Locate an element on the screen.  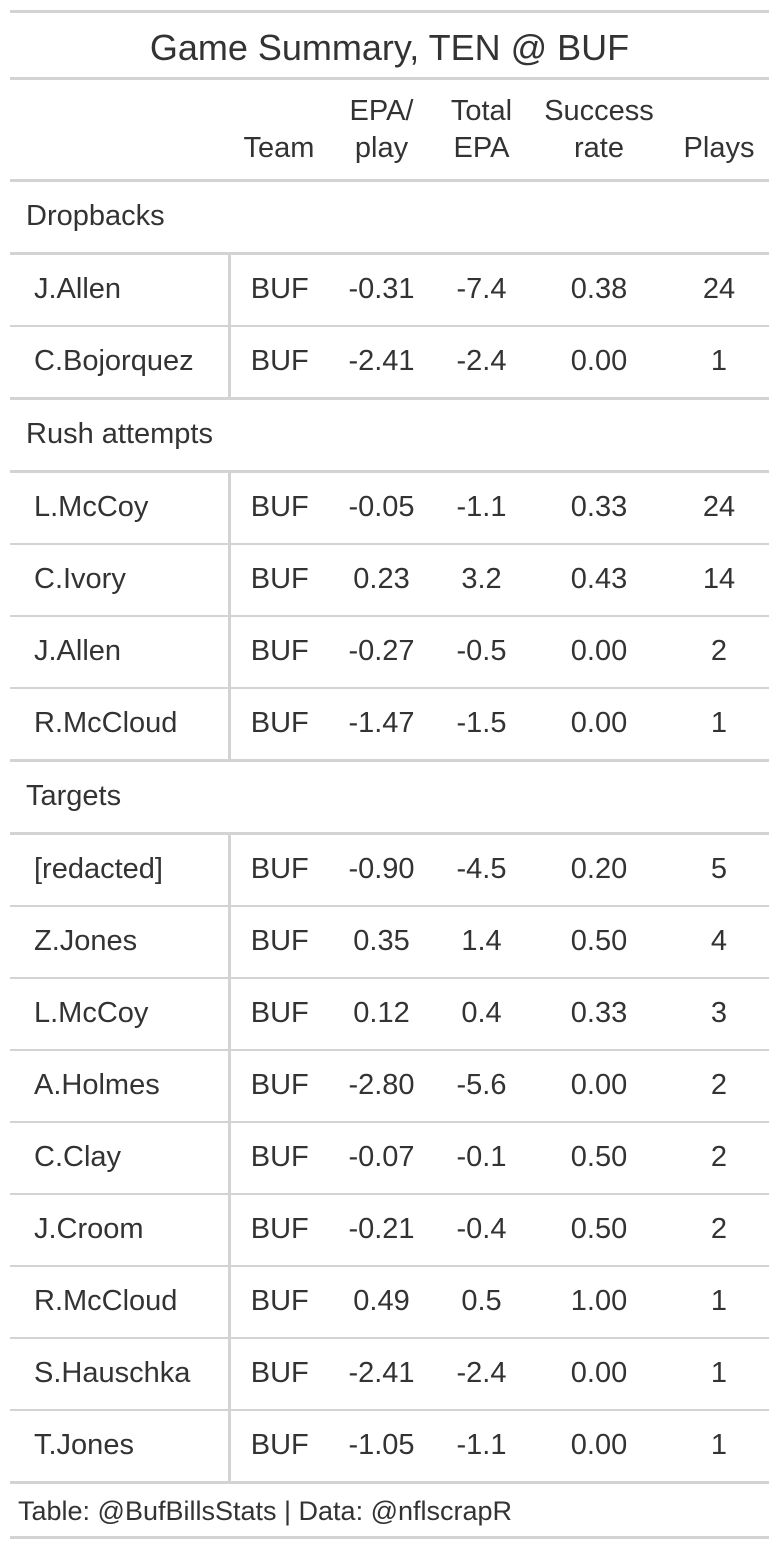
table-row: J.Allen BUF -0.31 -7.4 0.38 24 is located at coordinates (389, 290).